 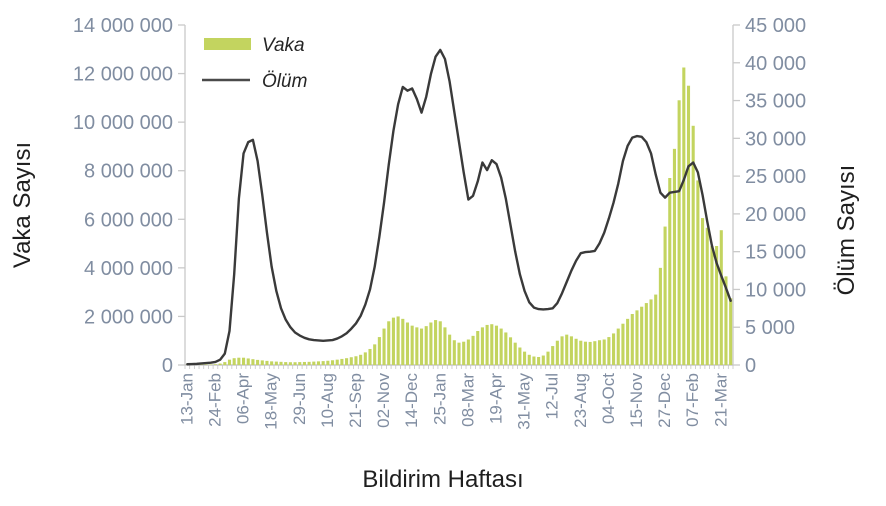 I want to click on right-axis-tick-label: 35 000, so click(x=775, y=102).